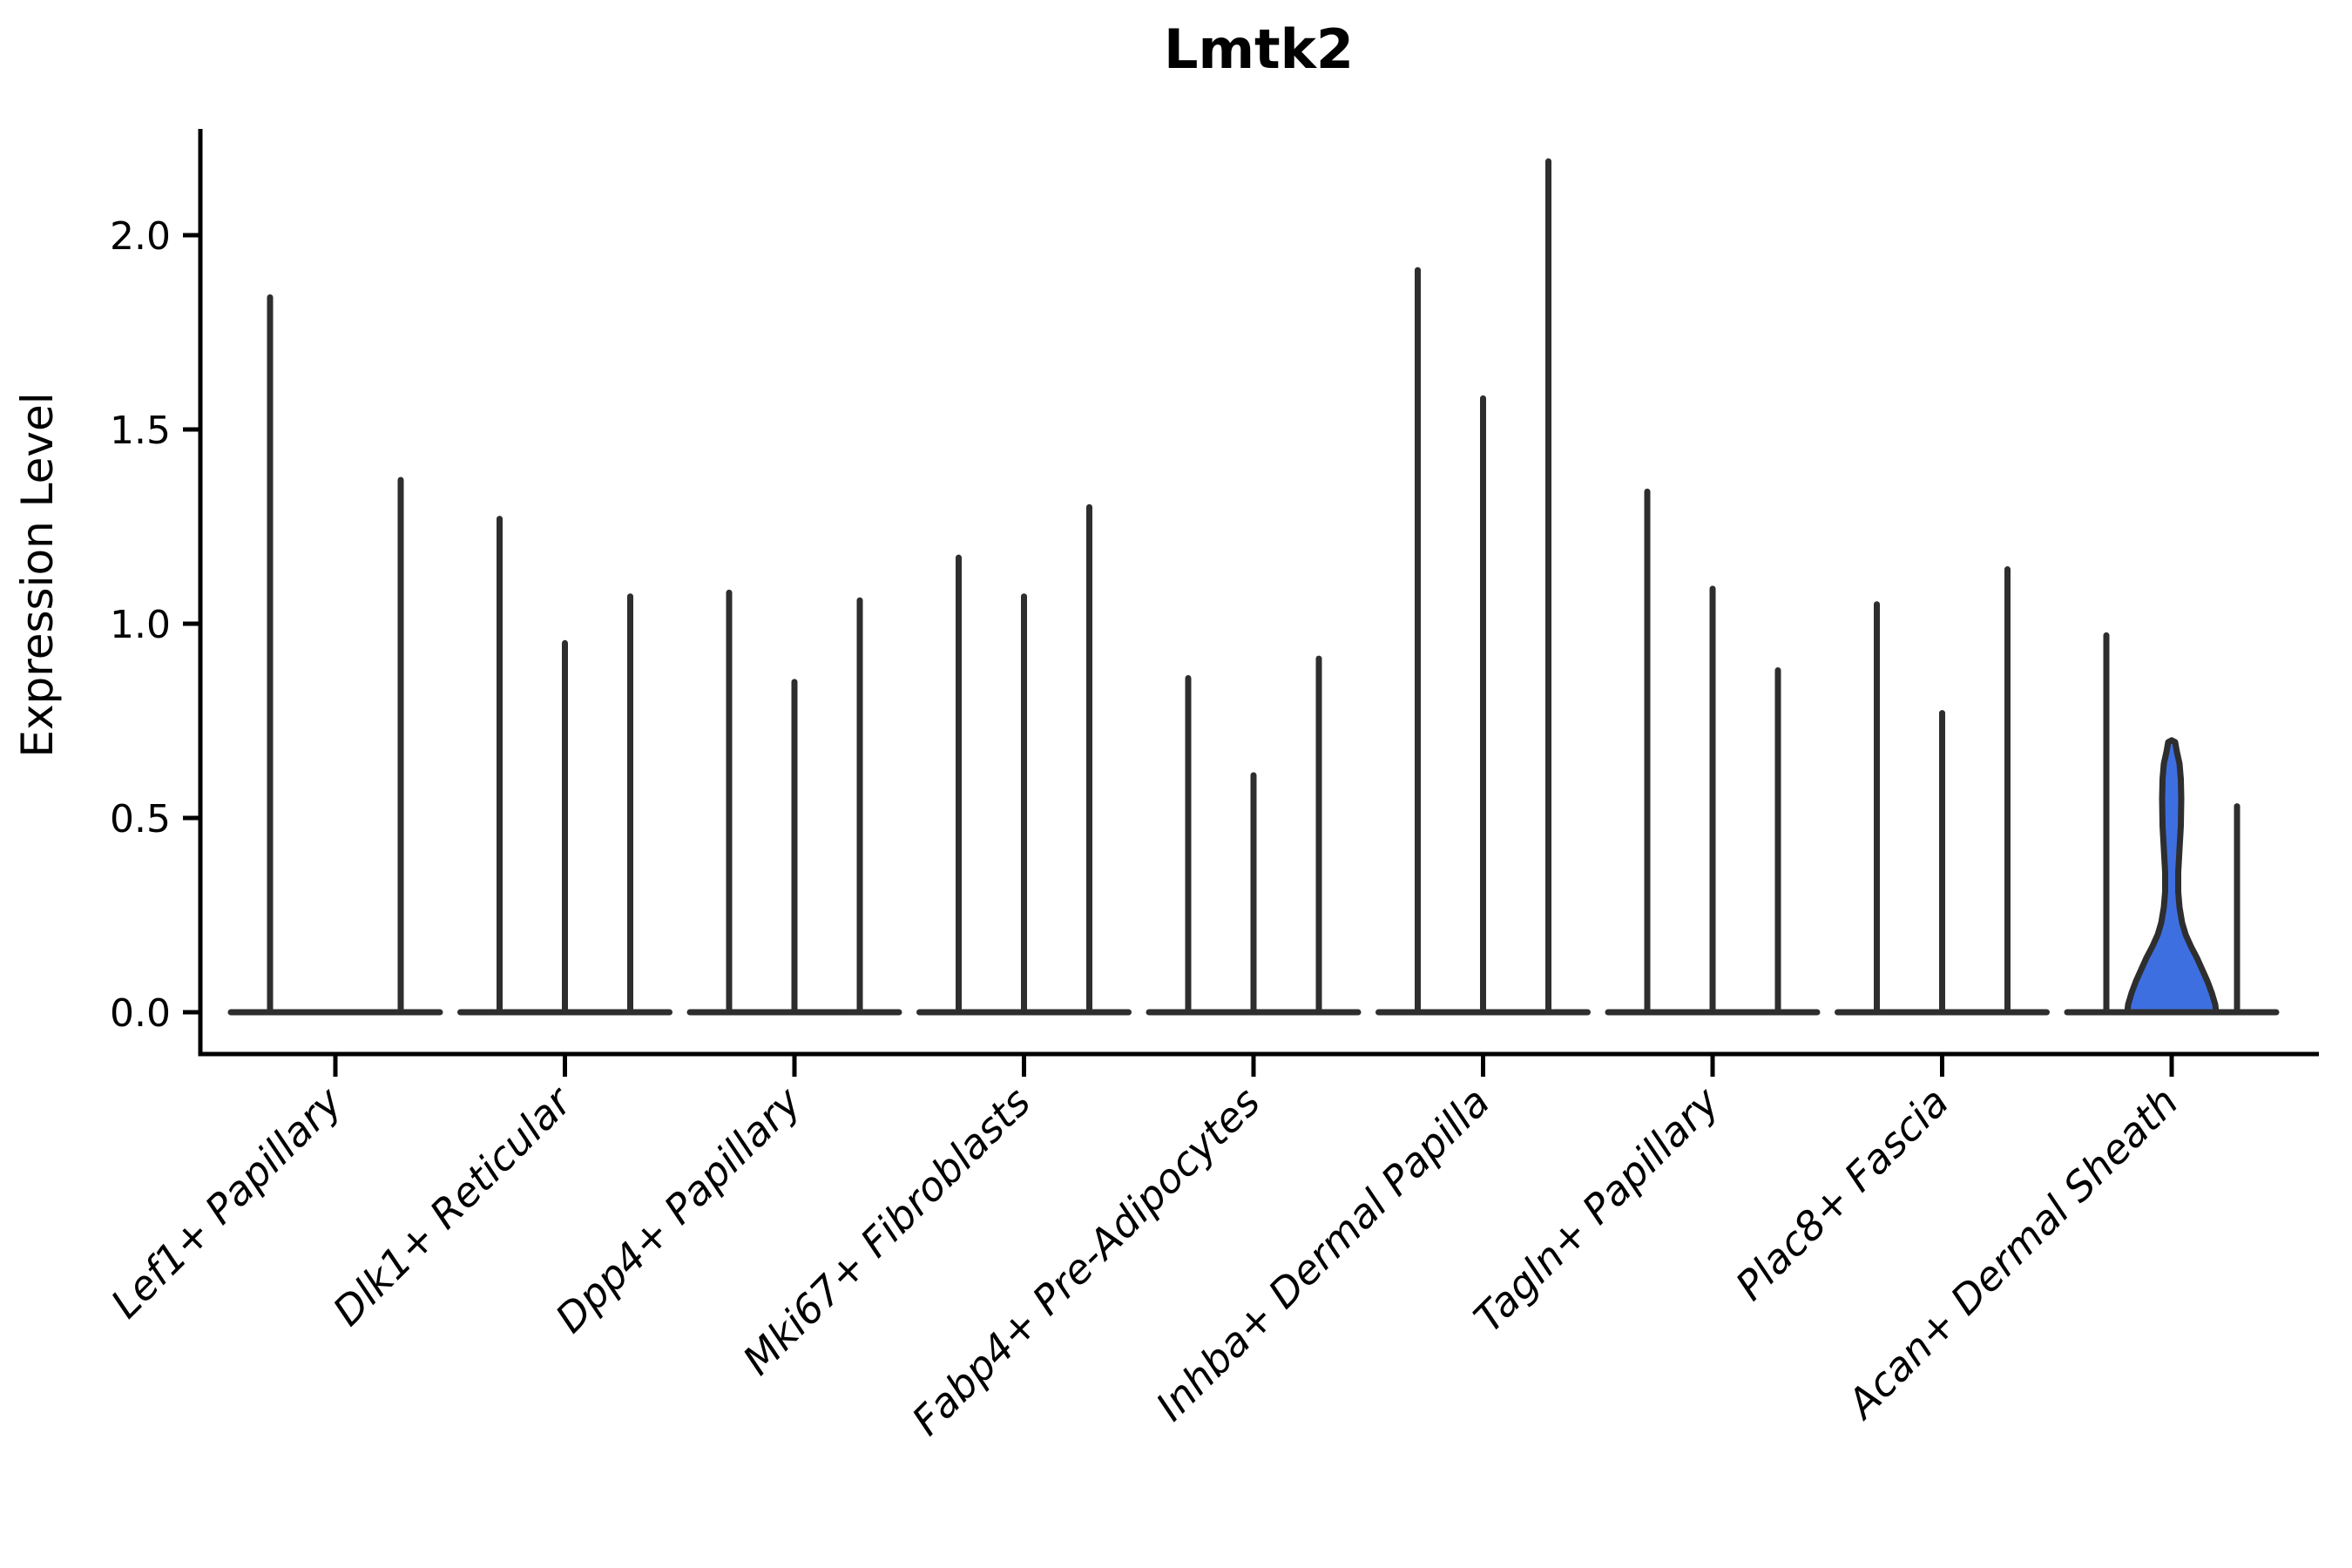 This screenshot has height=1568, width=2352. I want to click on chart-title: Lmtk2, so click(1259, 49).